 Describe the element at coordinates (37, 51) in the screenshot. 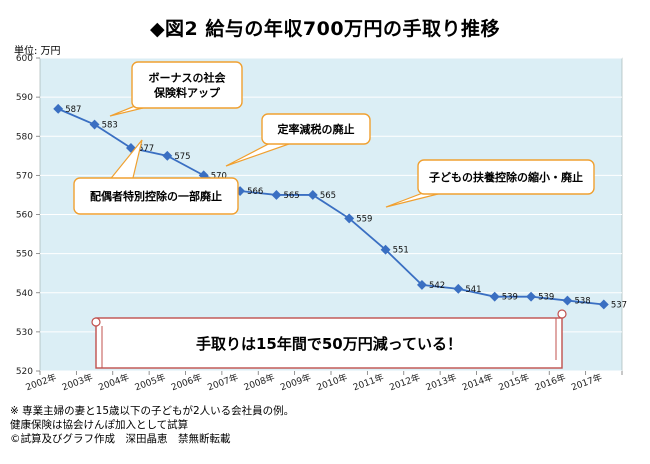

I see `unit-label: 単位: 万円` at that location.